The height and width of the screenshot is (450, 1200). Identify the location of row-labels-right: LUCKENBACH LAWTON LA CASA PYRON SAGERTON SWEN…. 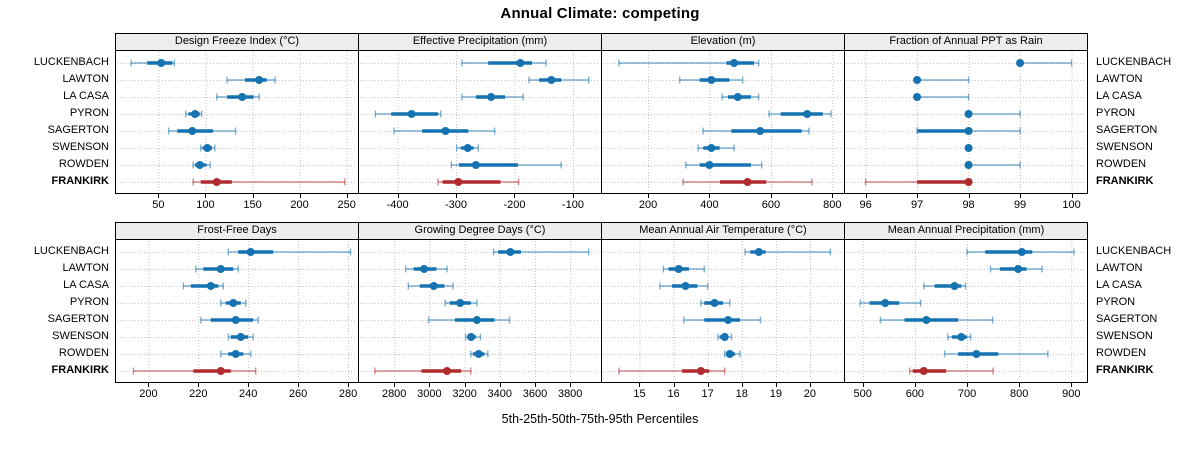
(1143, 113).